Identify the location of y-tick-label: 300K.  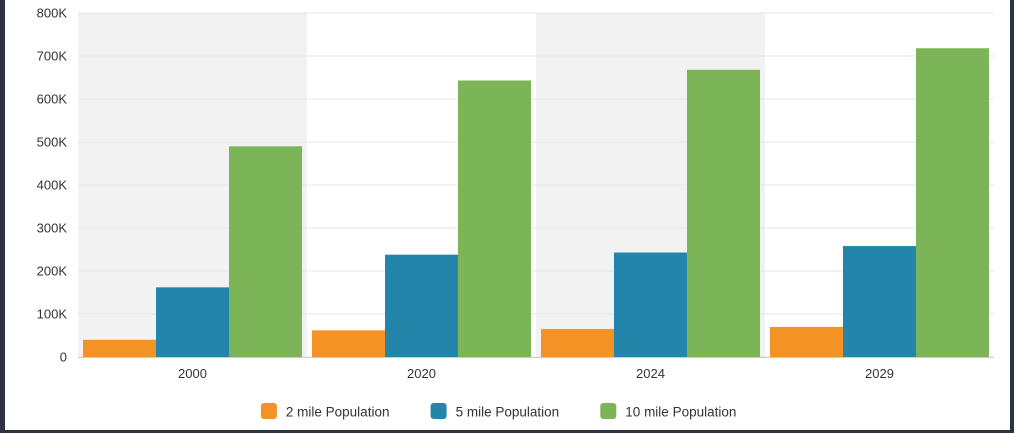
(52, 228).